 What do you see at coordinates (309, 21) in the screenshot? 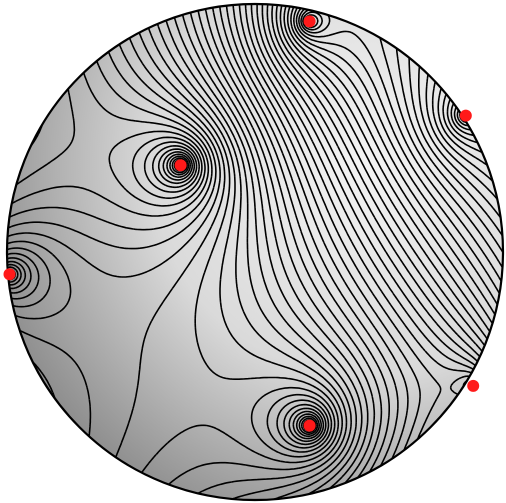
I see `point-top` at bounding box center [309, 21].